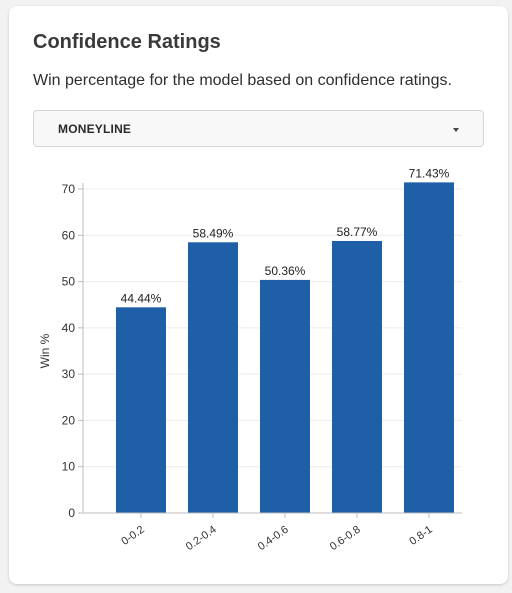 Image resolution: width=512 pixels, height=593 pixels. What do you see at coordinates (69, 420) in the screenshot?
I see `y-tick-label: 20` at bounding box center [69, 420].